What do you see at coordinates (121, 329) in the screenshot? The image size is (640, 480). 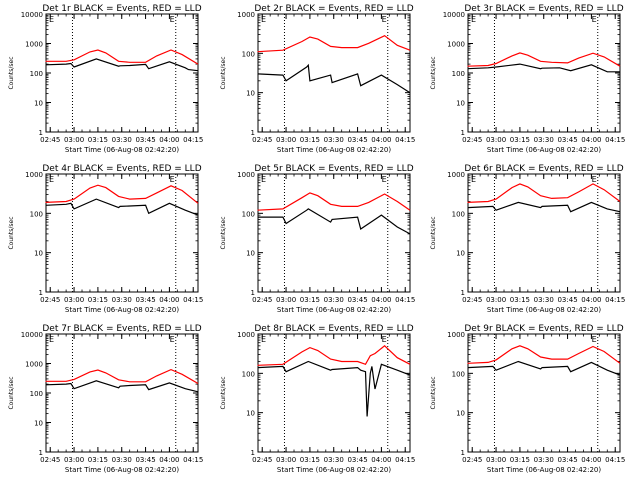 I see `panel-title: Det 7r BLACK = Events, RED = LLD` at bounding box center [121, 329].